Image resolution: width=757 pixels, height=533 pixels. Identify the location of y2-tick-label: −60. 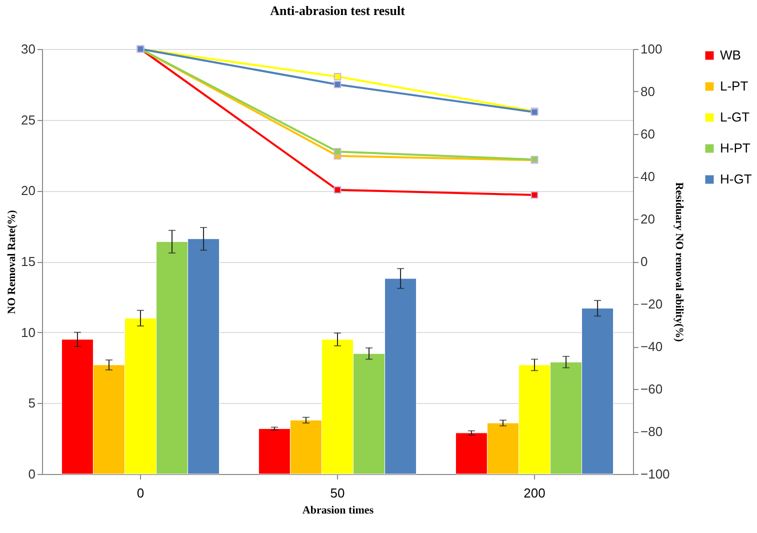
(651, 389).